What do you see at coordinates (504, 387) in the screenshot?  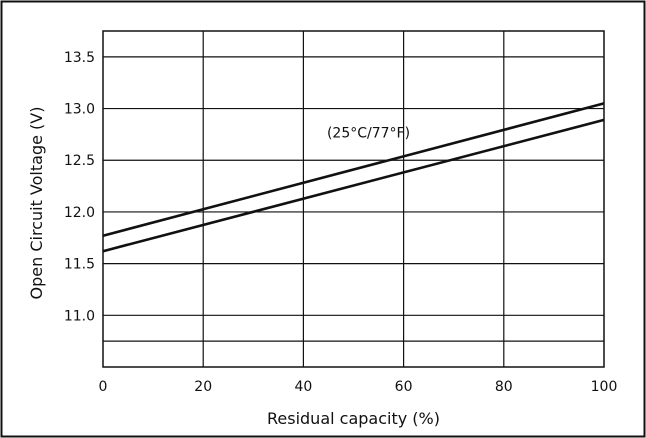 I see `x-tick-label: 80` at bounding box center [504, 387].